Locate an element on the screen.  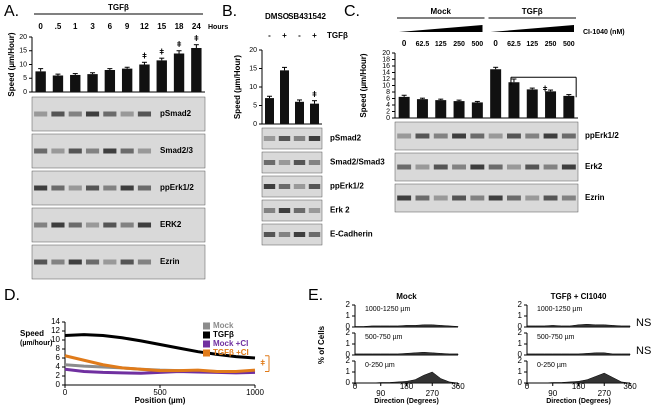
category-label: 15 is located at coordinates (161, 26).